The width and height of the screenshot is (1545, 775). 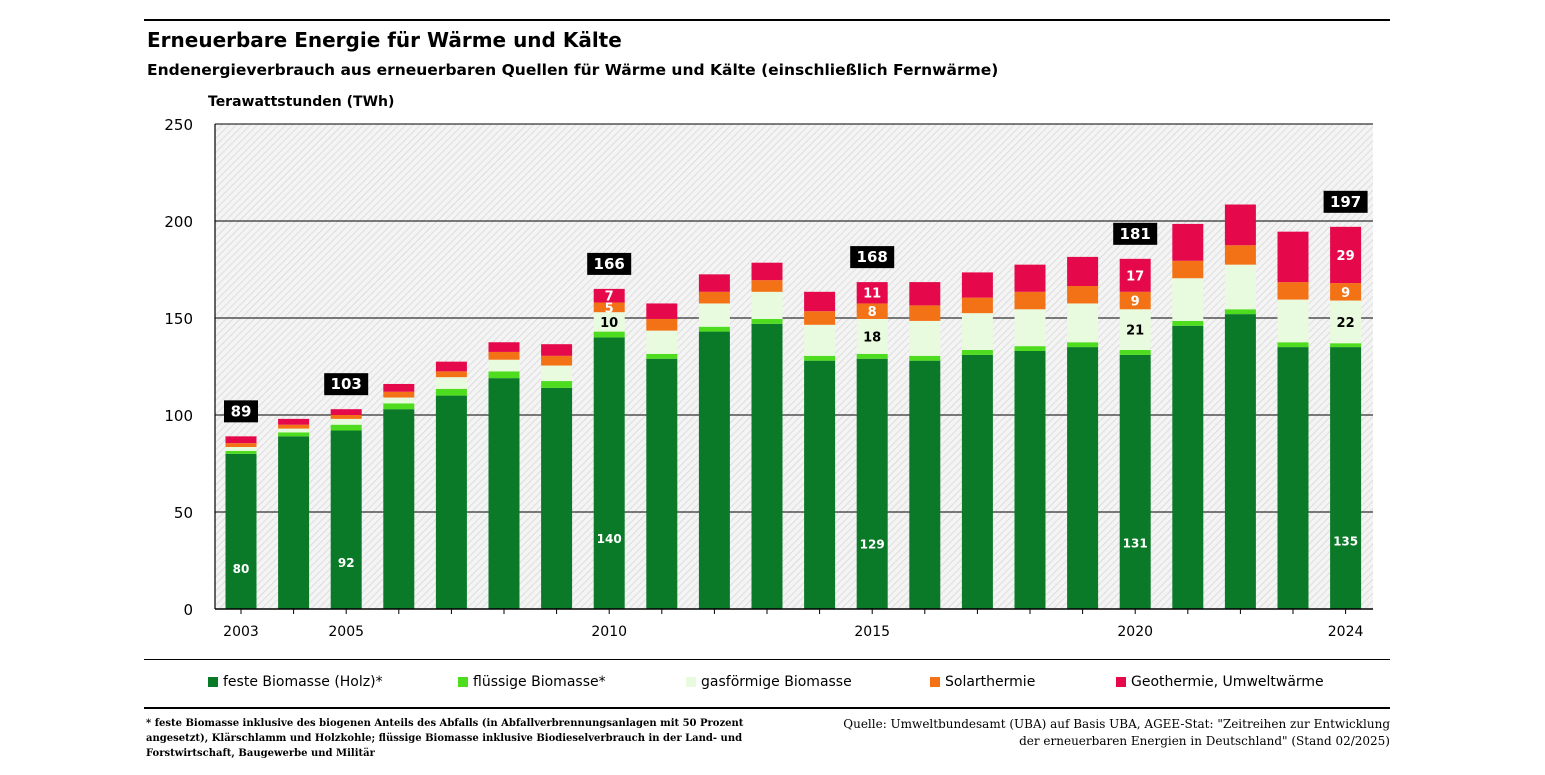 I want to click on segment-label: 29, so click(x=1346, y=256).